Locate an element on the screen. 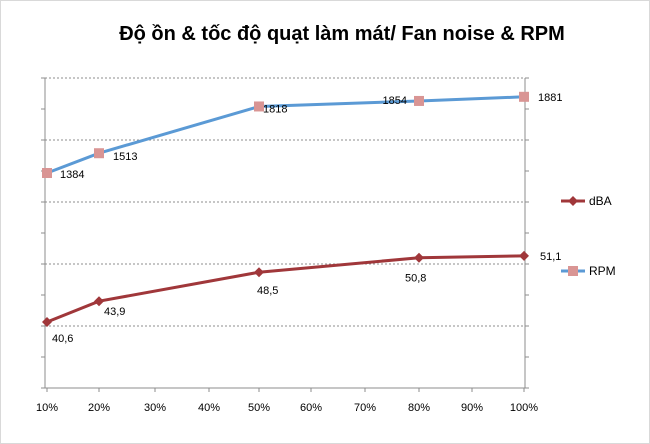 The height and width of the screenshot is (444, 650). data-label-rpm: 1513 is located at coordinates (125, 157).